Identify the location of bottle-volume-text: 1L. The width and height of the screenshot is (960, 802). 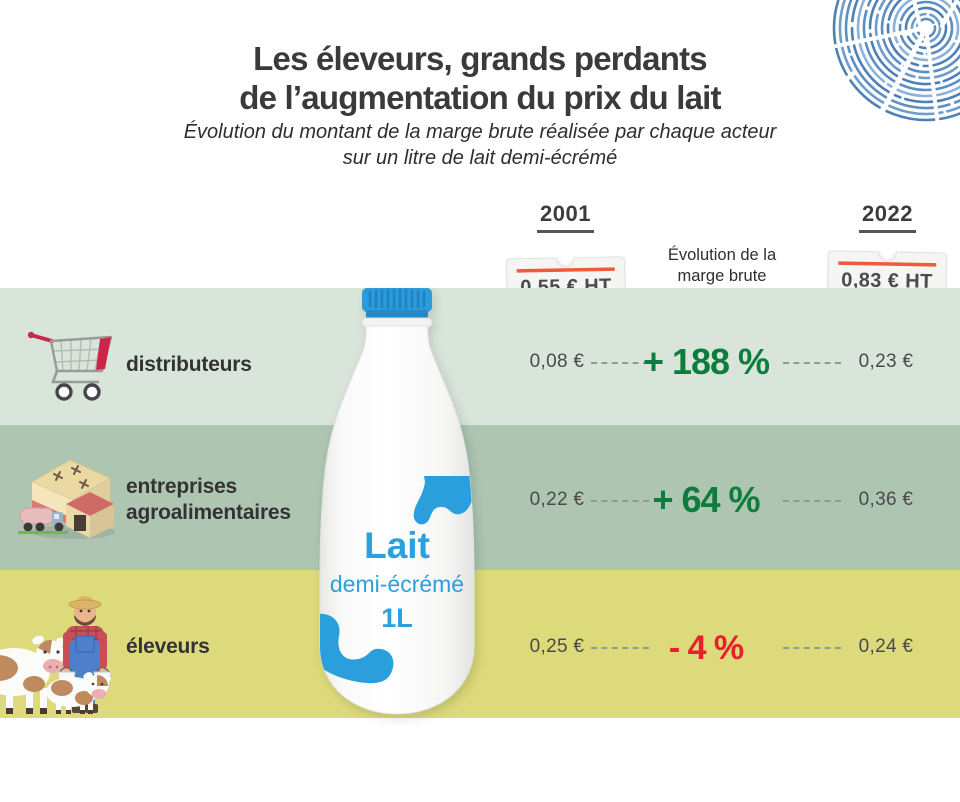
(397, 618).